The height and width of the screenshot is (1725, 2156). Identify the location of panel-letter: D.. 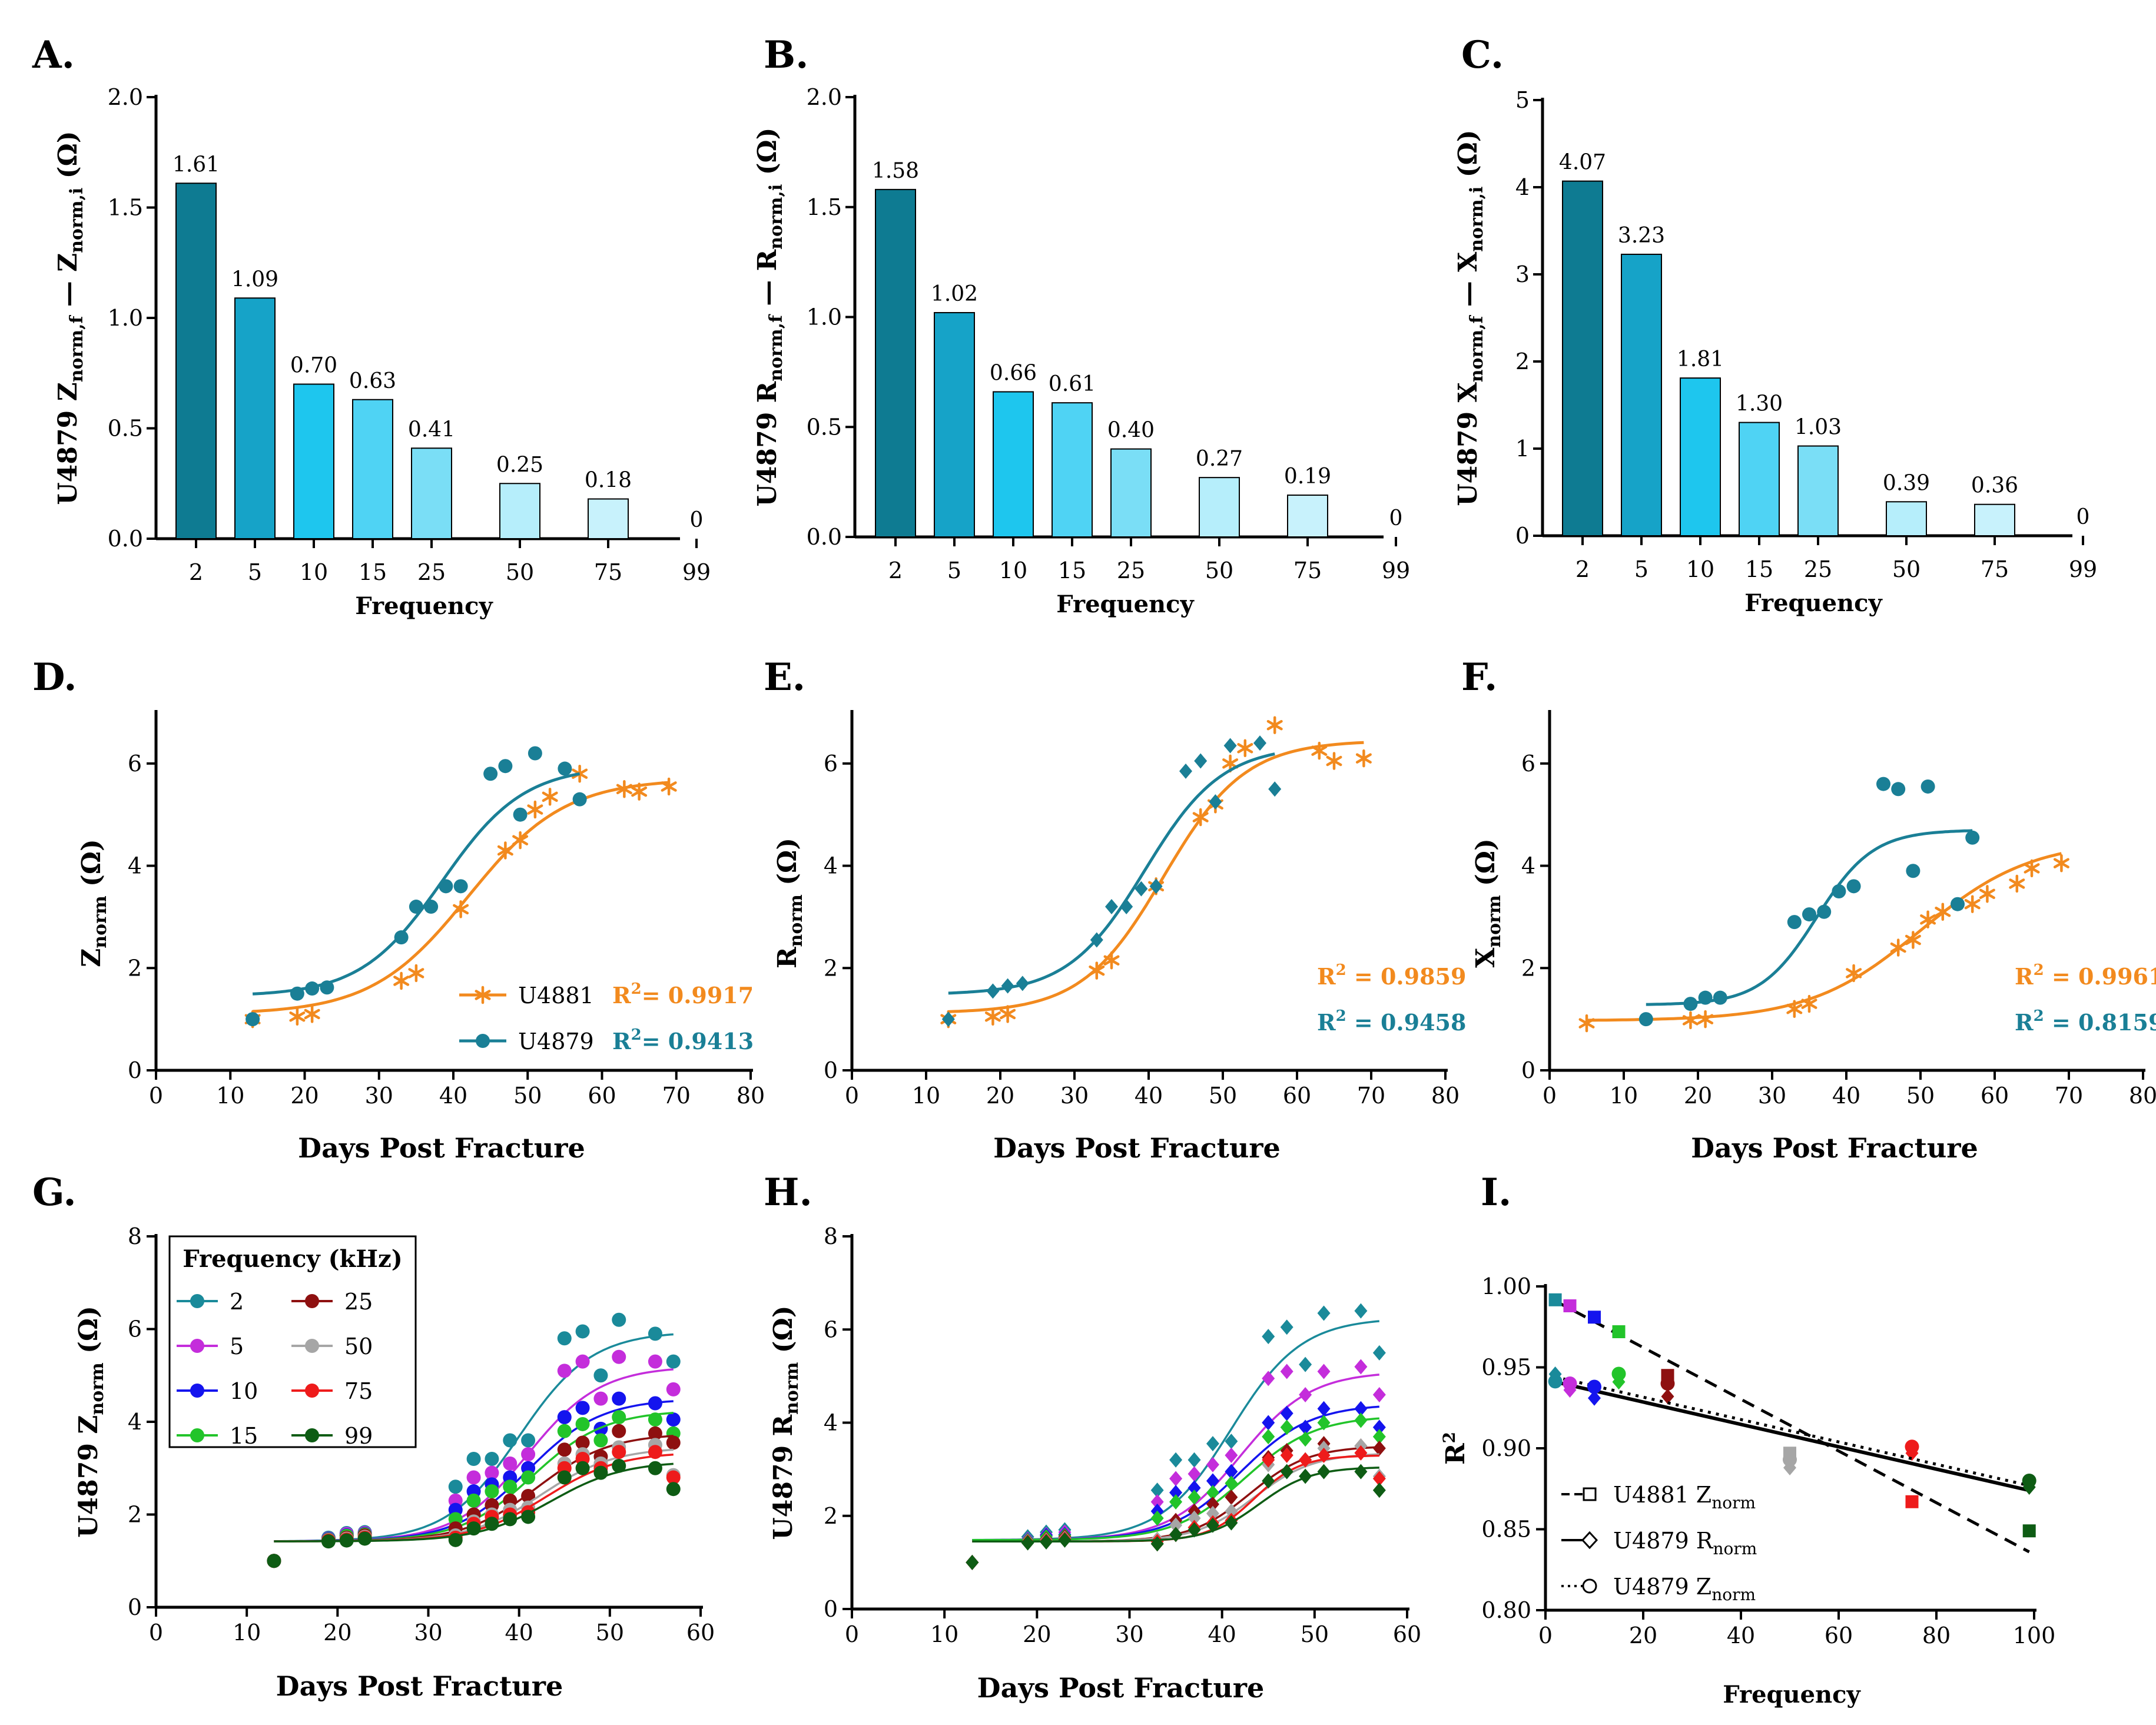
(54, 677).